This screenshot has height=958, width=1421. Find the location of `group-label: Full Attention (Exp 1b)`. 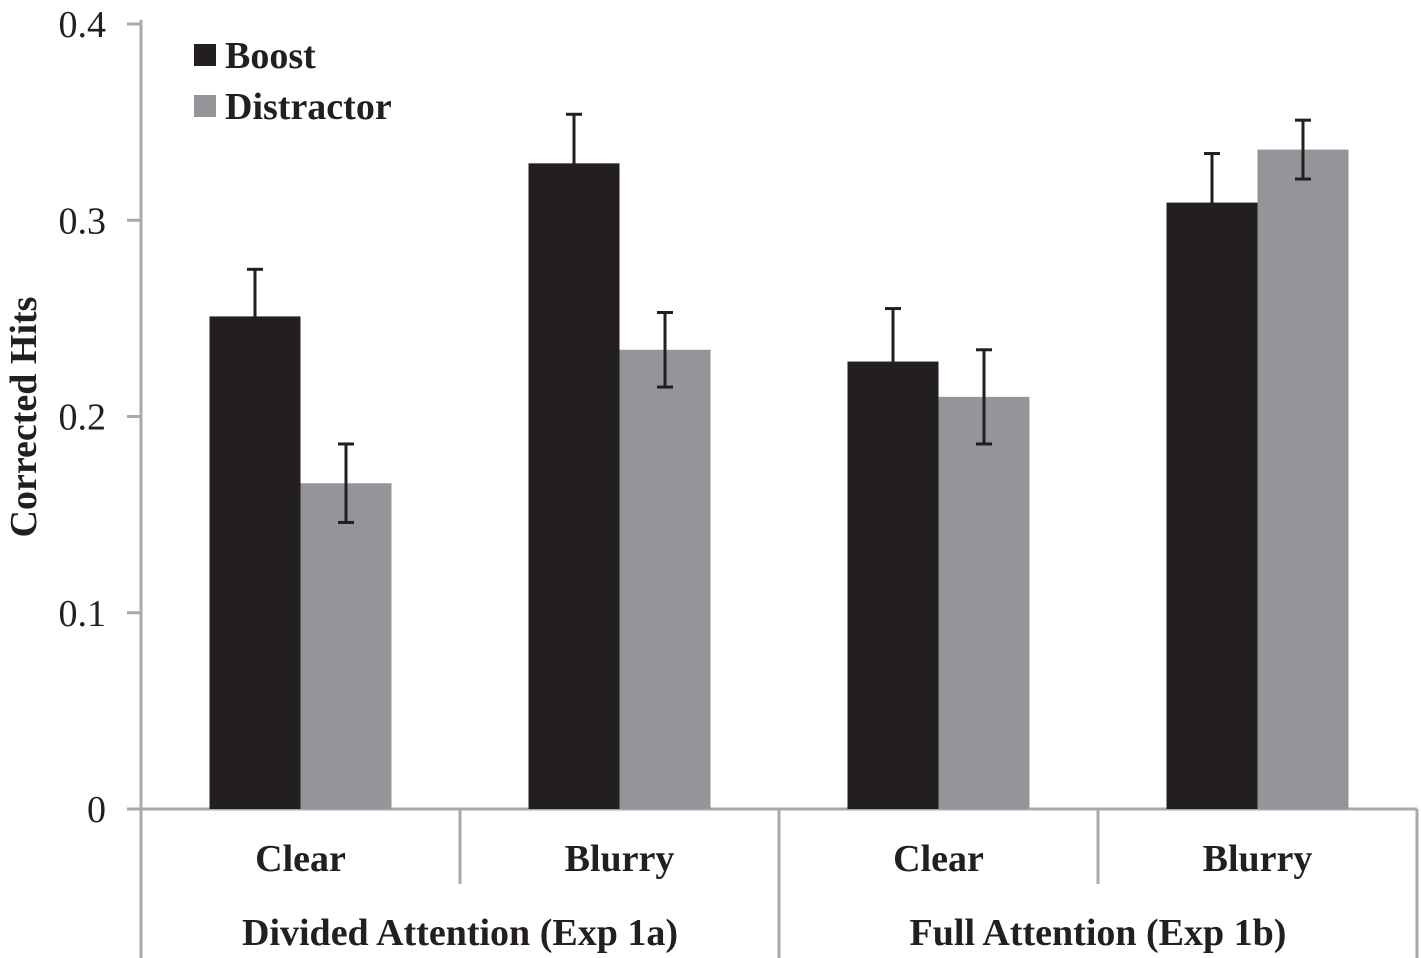

group-label: Full Attention (Exp 1b) is located at coordinates (1098, 933).